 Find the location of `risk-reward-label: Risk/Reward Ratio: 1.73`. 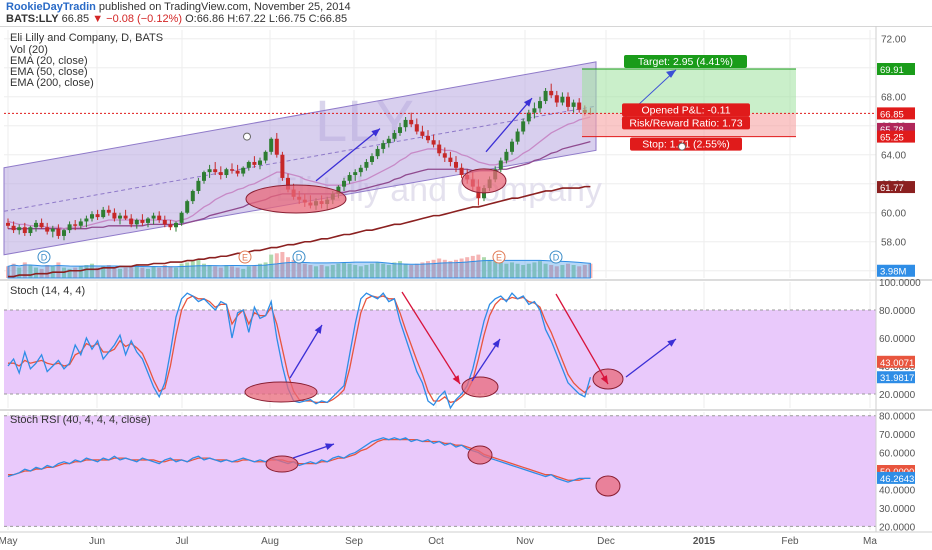

risk-reward-label: Risk/Reward Ratio: 1.73 is located at coordinates (685, 123).